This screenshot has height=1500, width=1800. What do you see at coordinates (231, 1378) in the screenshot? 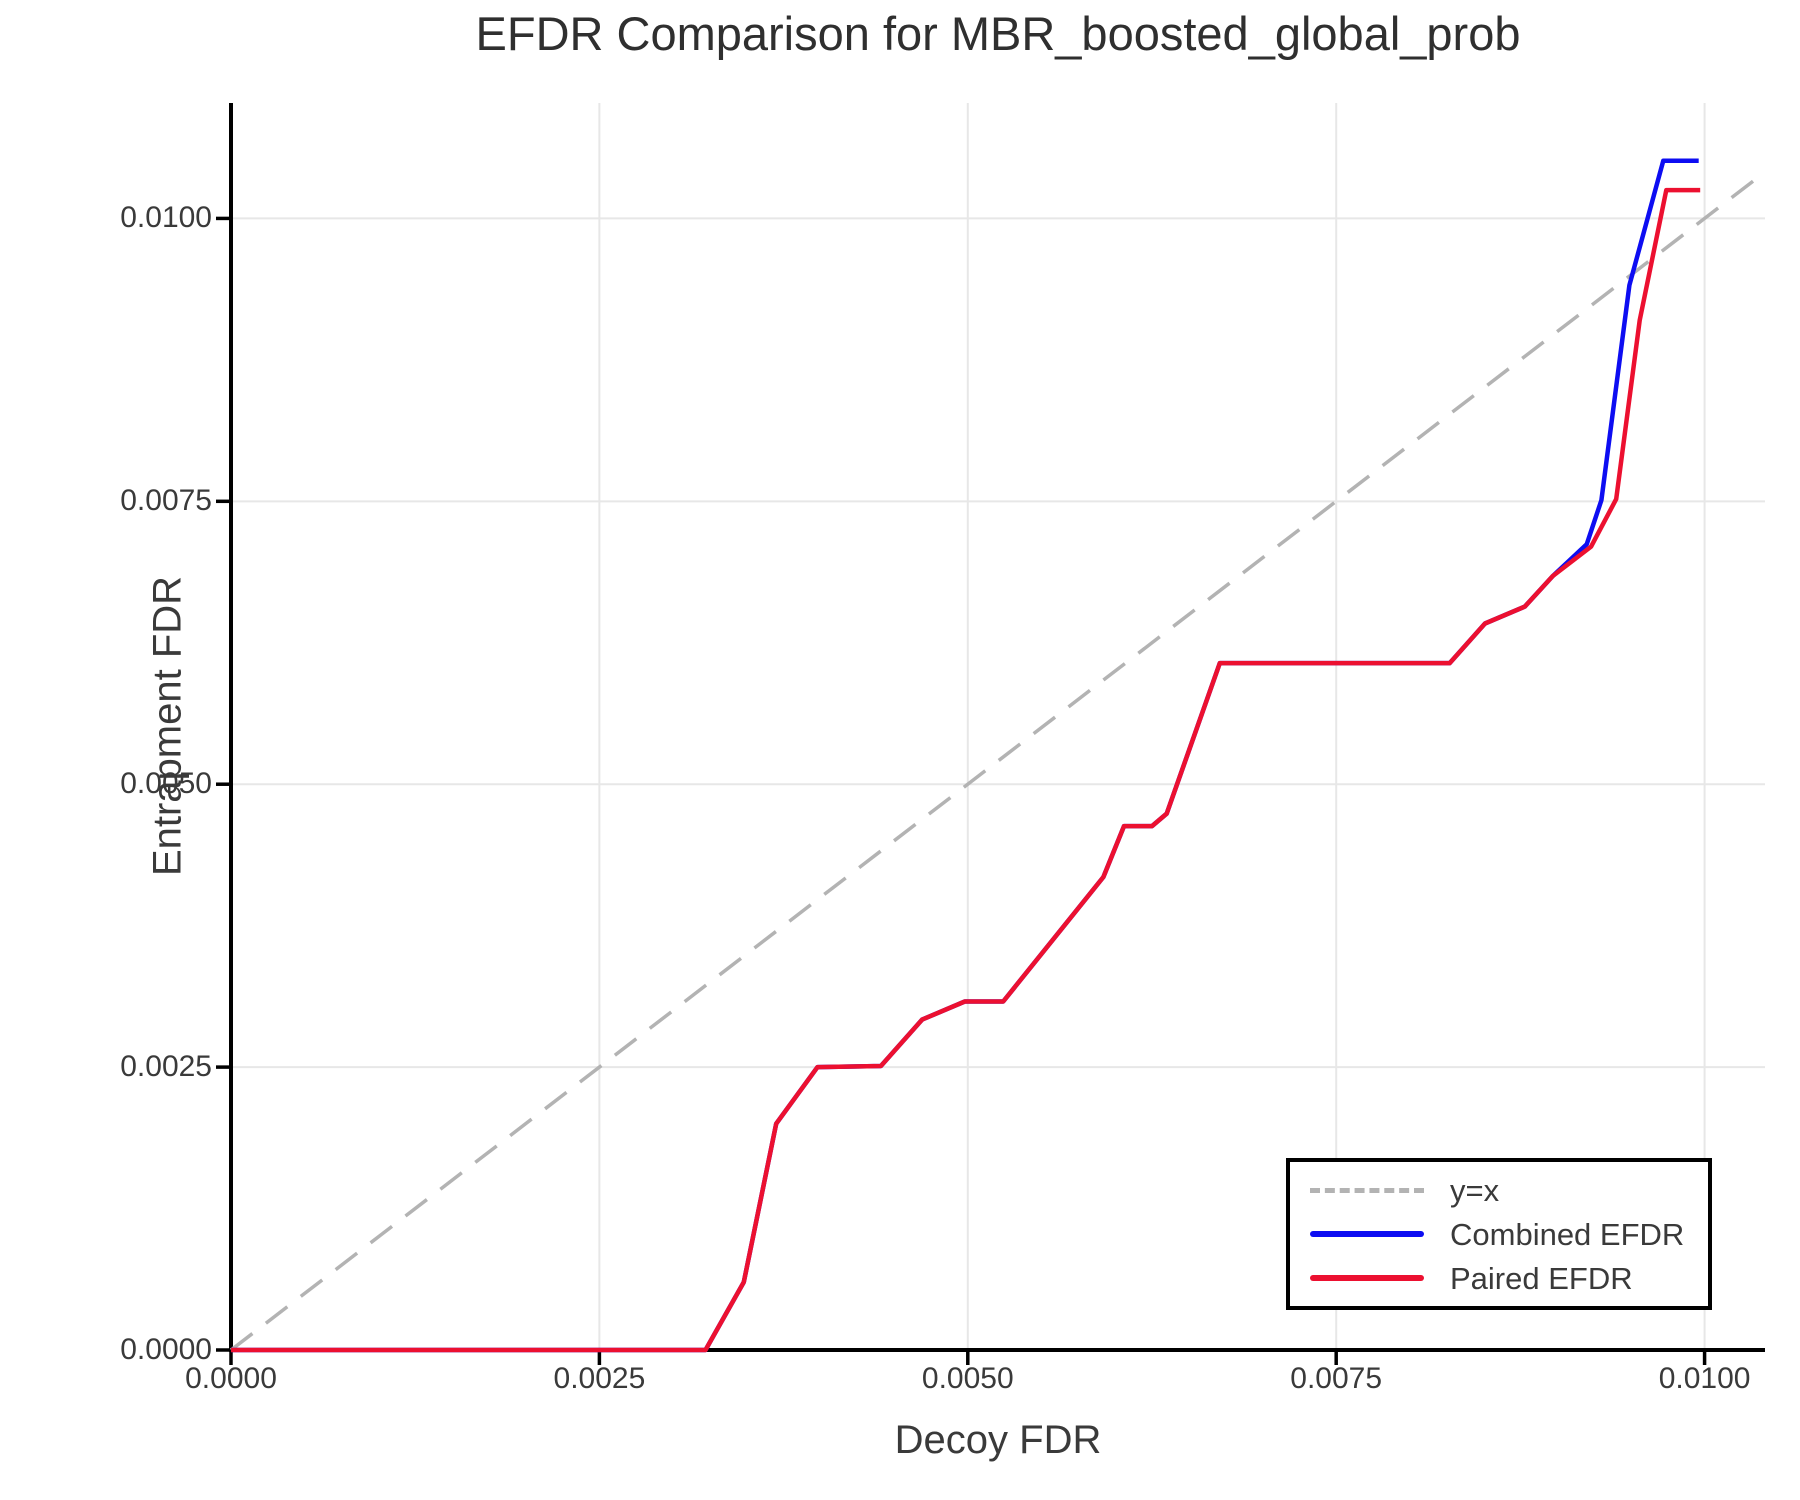
I see `x-tick-label: 0.0000` at bounding box center [231, 1378].